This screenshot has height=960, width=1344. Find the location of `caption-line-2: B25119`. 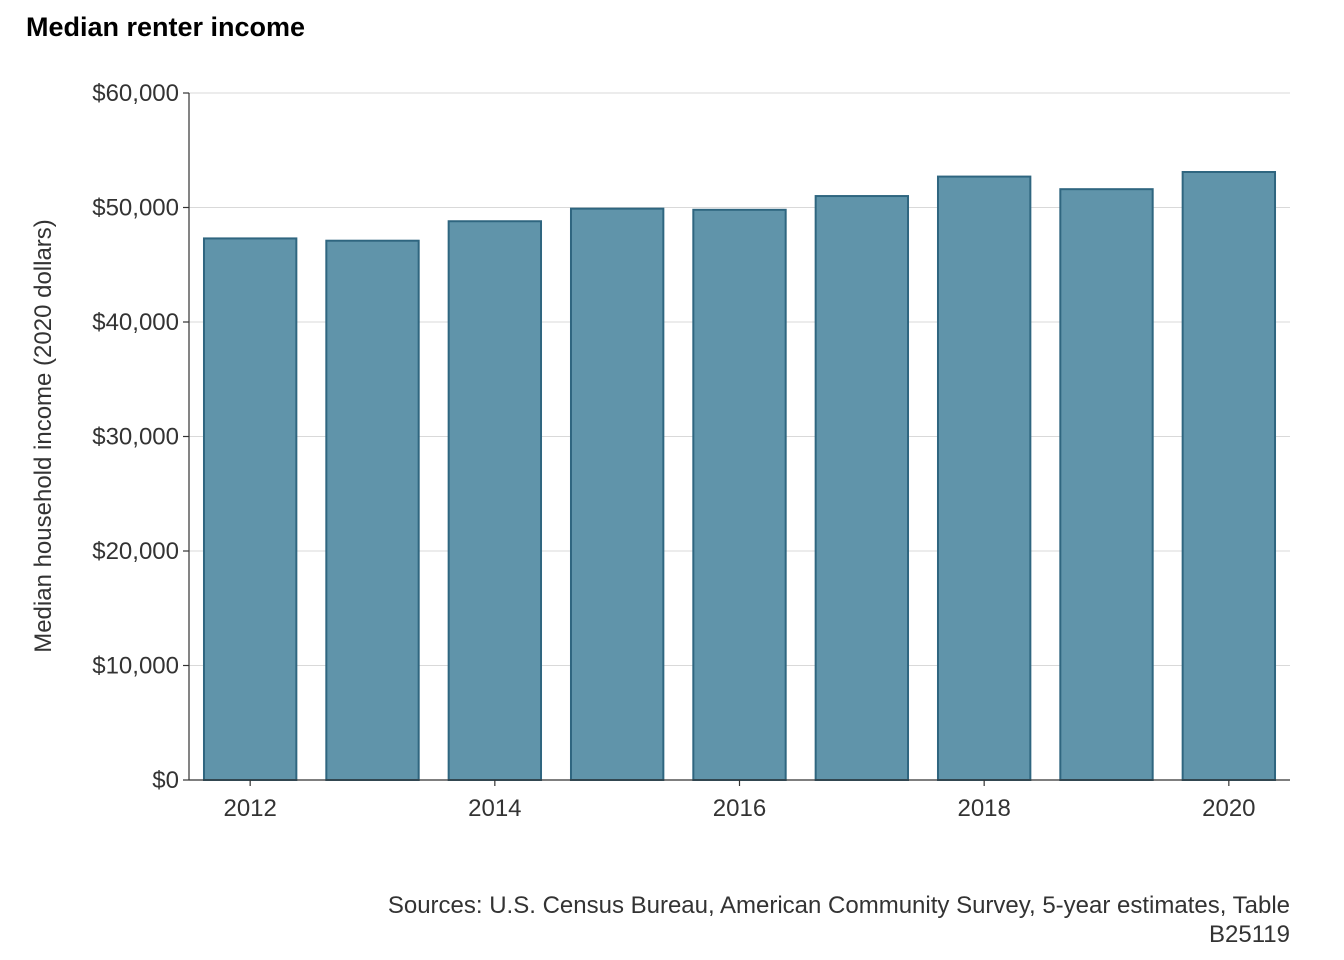

caption-line-2: B25119 is located at coordinates (1249, 934).